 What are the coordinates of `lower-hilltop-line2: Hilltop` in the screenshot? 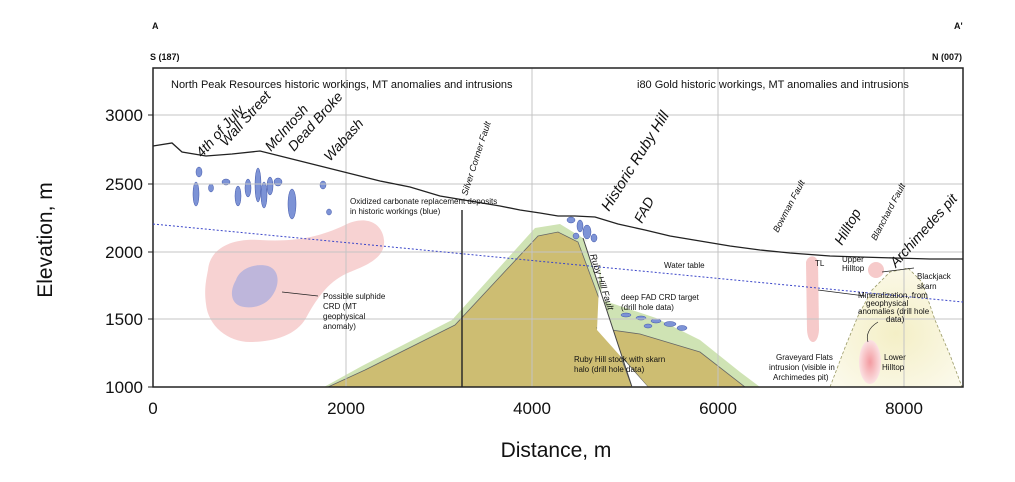 It's located at (893, 367).